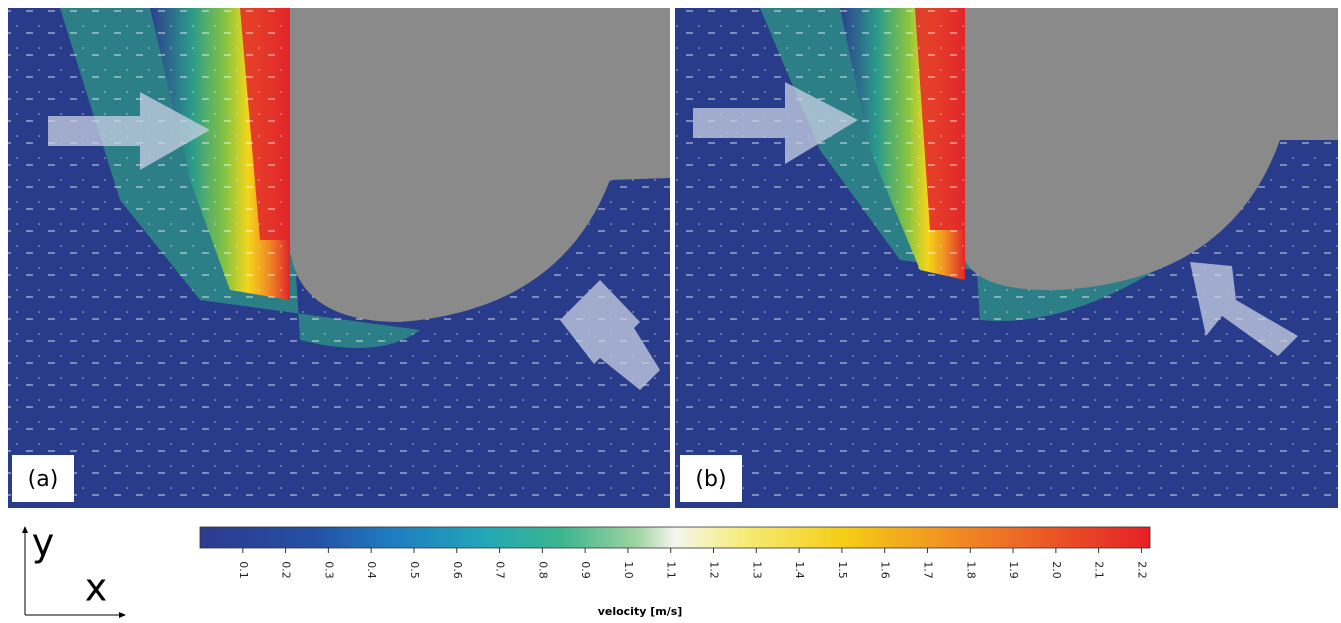 This screenshot has width=1341, height=623. I want to click on colorbar-tick-label: 1.0, so click(628, 570).